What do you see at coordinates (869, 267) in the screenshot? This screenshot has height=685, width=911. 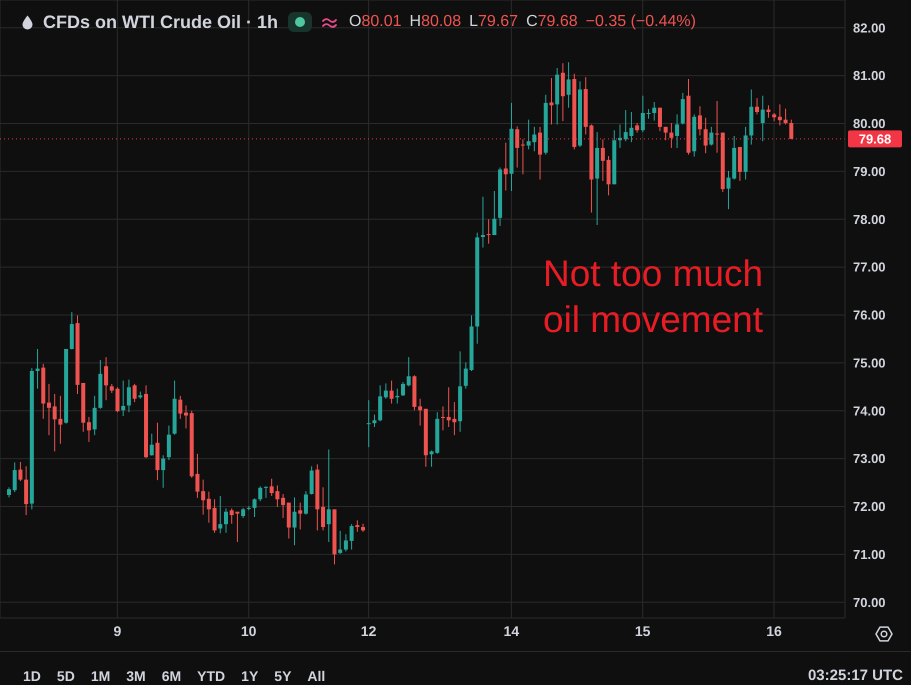 I see `y-tick-label: 77.00` at bounding box center [869, 267].